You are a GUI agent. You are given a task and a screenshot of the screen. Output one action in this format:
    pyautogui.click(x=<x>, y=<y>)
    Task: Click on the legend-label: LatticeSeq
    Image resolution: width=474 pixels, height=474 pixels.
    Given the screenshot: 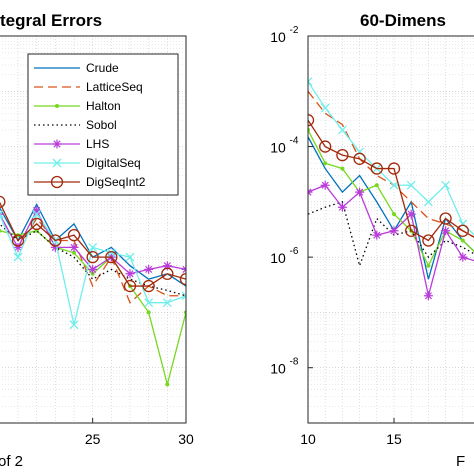 What is the action you would take?
    pyautogui.click(x=114, y=87)
    